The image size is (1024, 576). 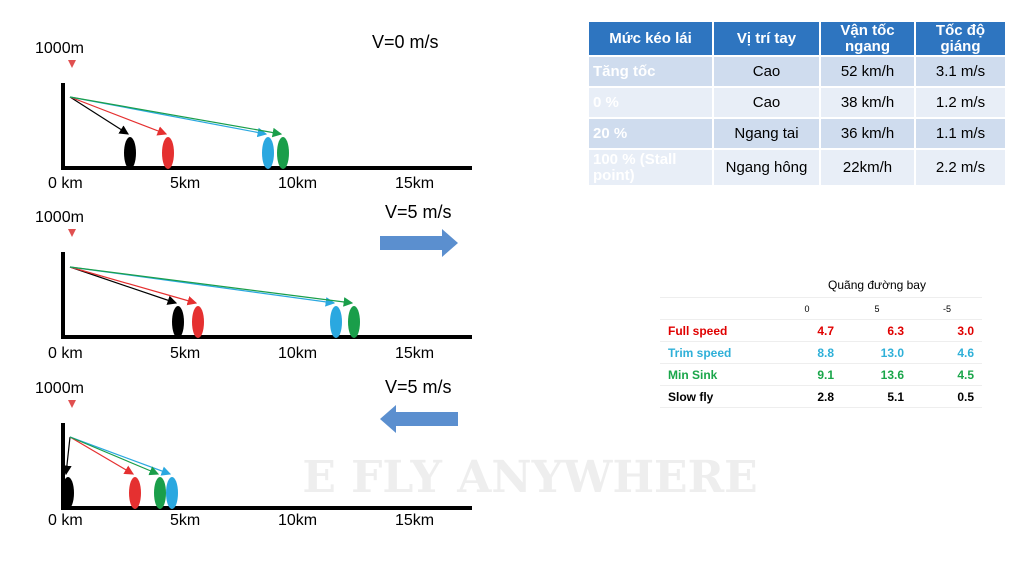 I want to click on cell: 13.6, so click(x=877, y=374).